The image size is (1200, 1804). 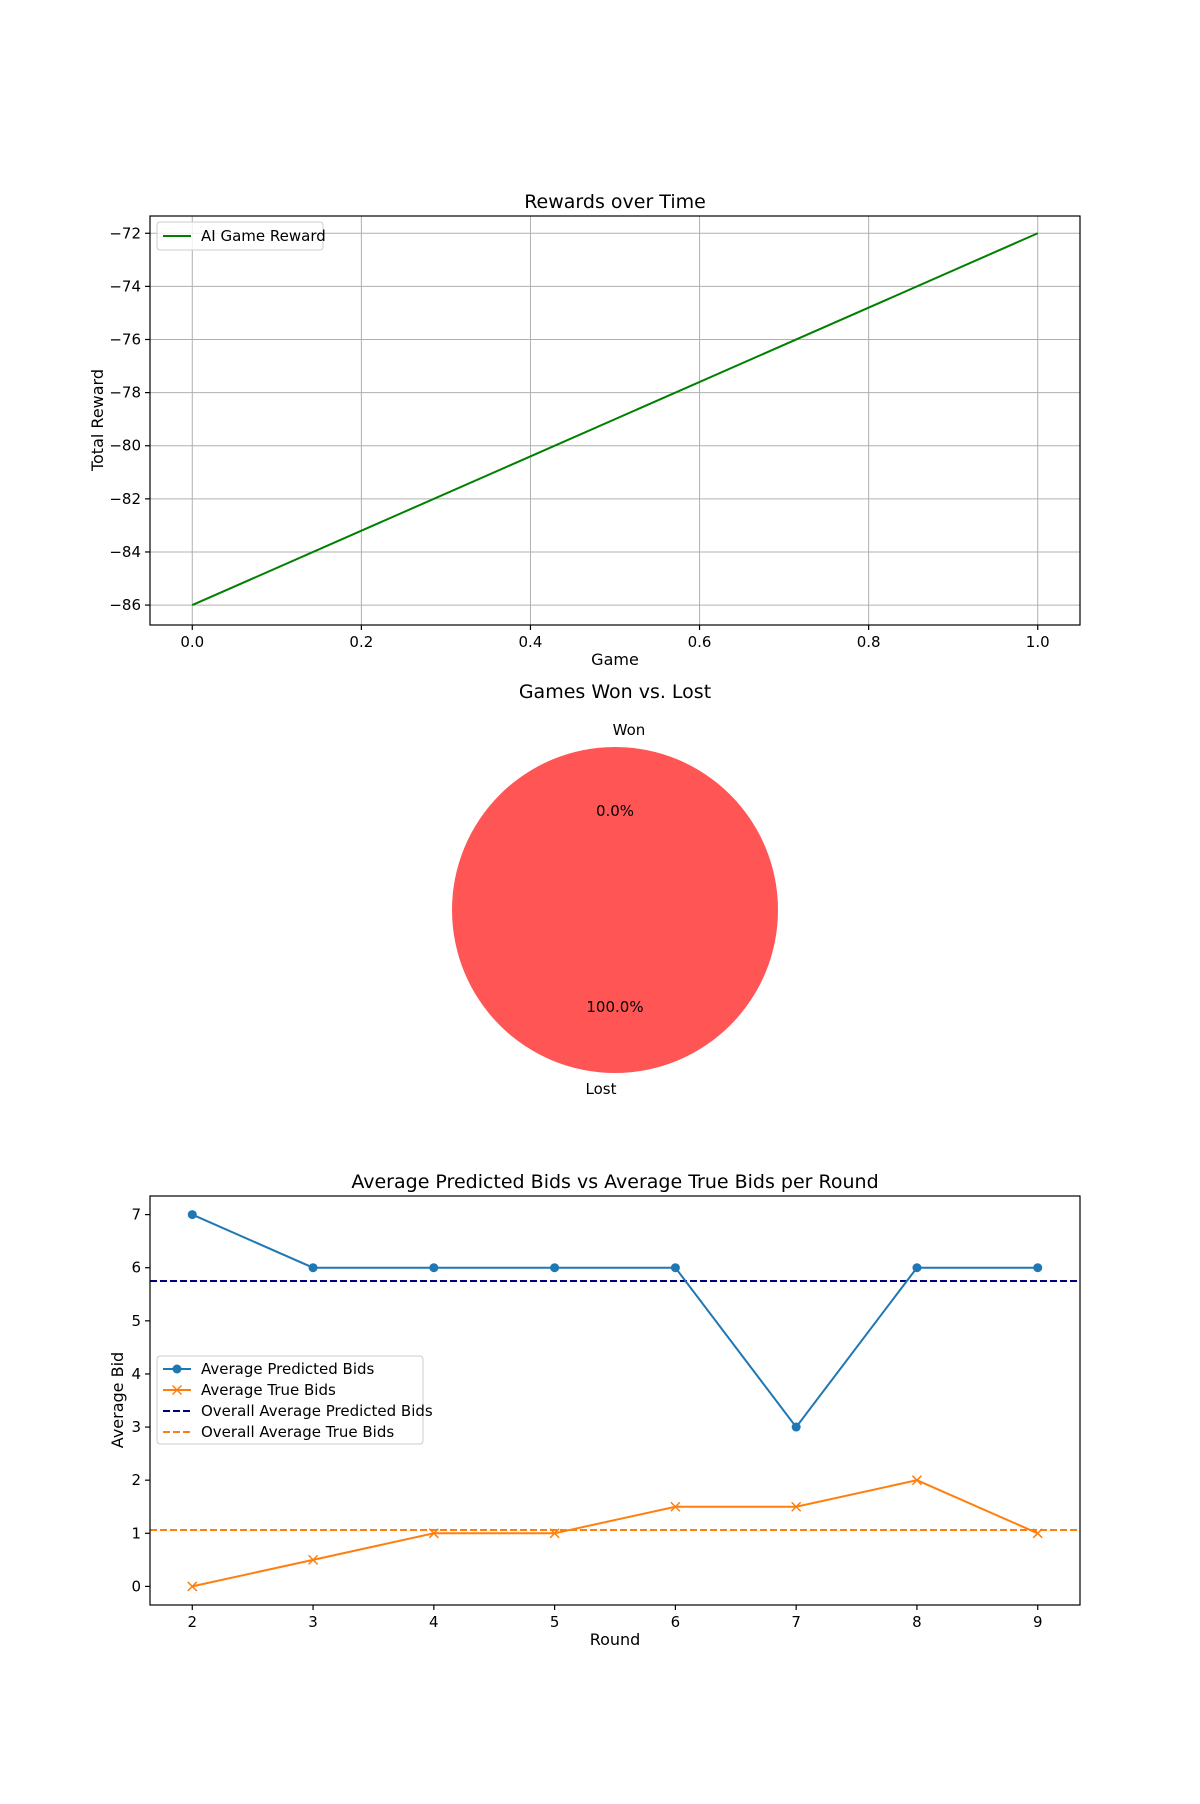 I want to click on y-tick-label: 1, so click(x=136, y=1533).